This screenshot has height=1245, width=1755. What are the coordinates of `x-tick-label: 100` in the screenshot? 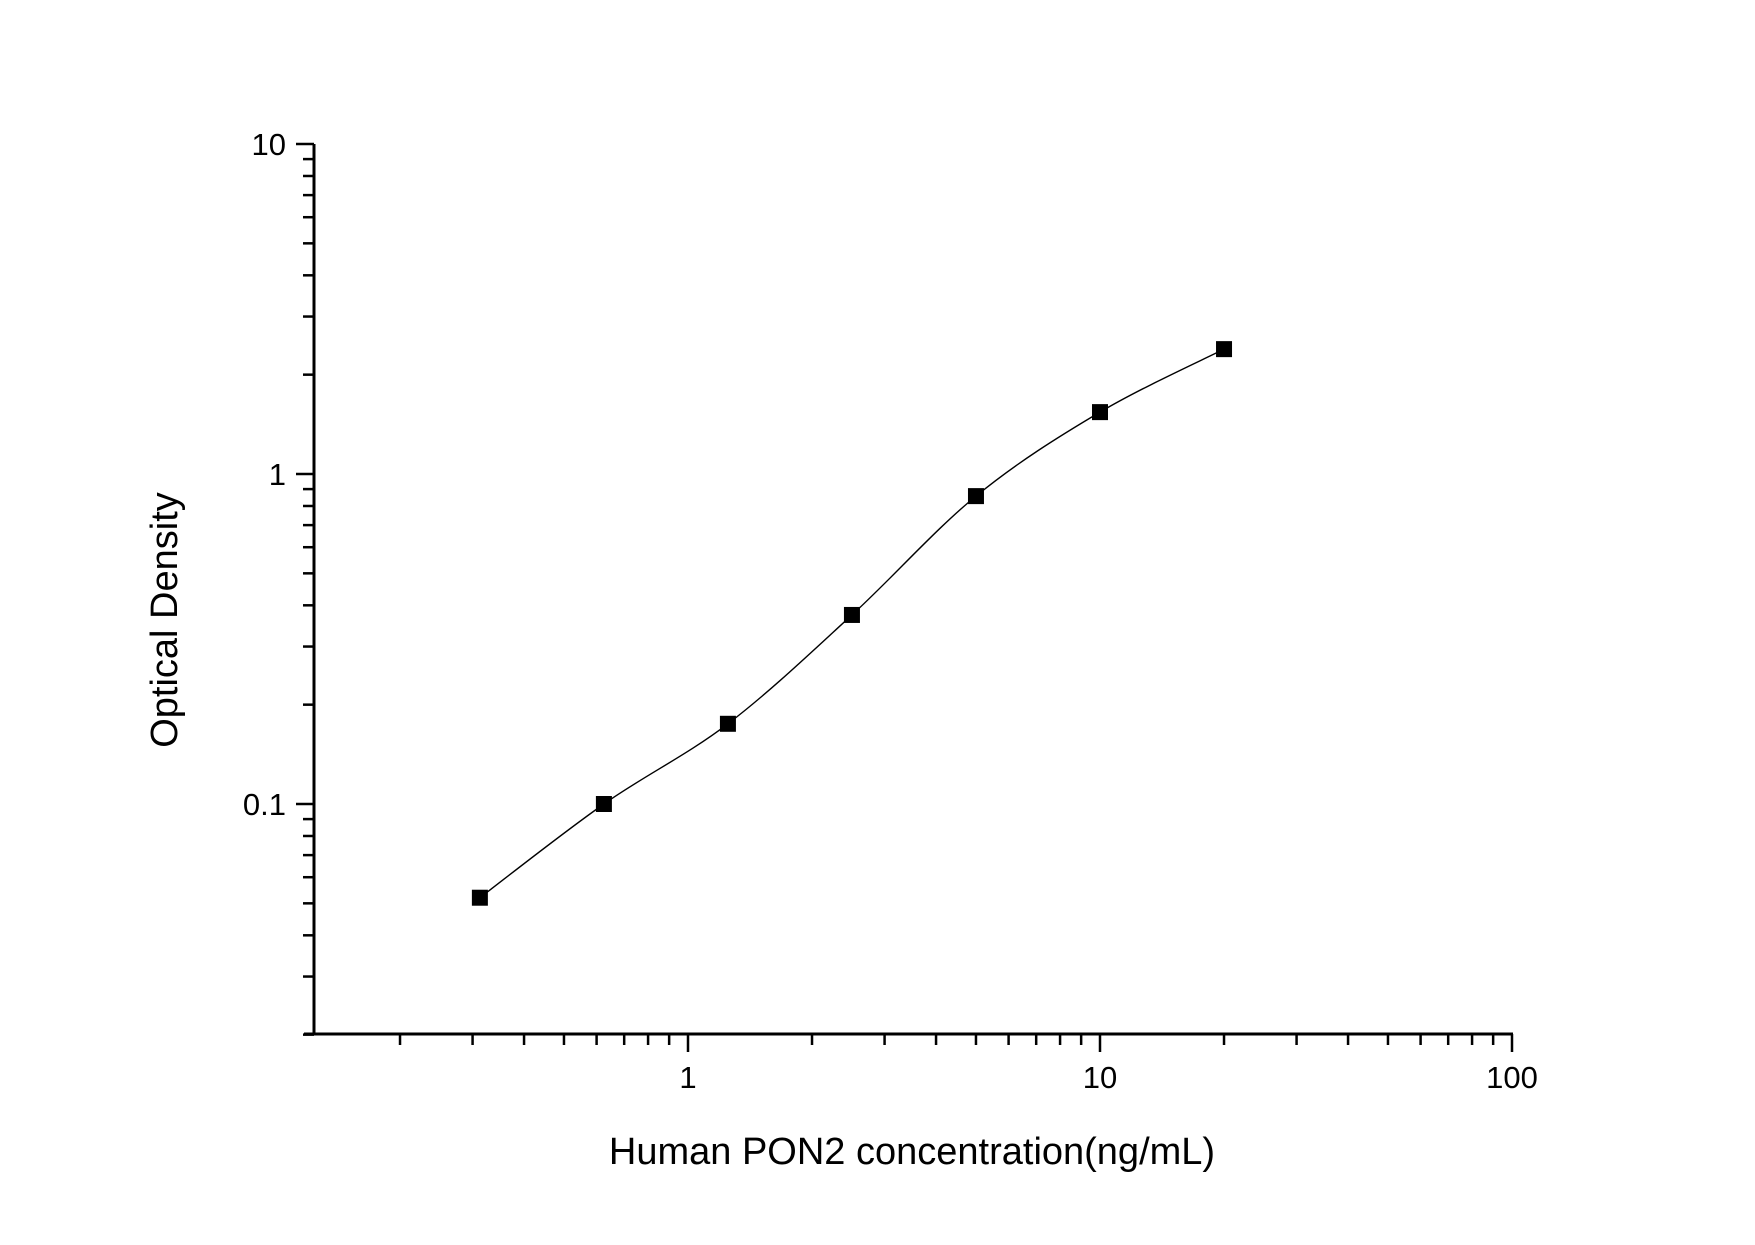 It's located at (1512, 1077).